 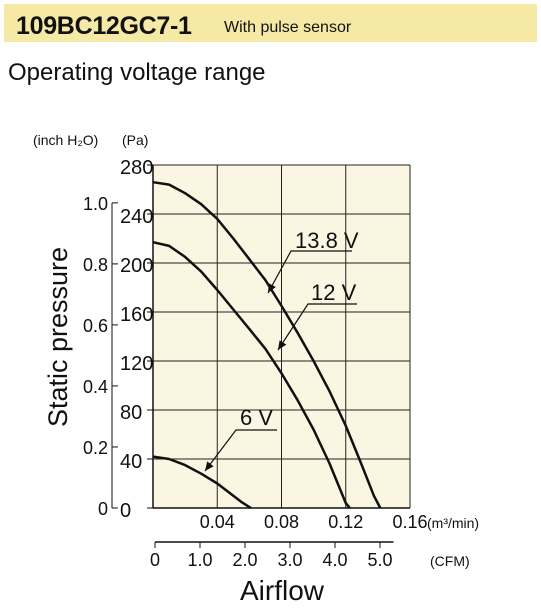 What do you see at coordinates (136, 315) in the screenshot?
I see `y-tick-label-pa: 160` at bounding box center [136, 315].